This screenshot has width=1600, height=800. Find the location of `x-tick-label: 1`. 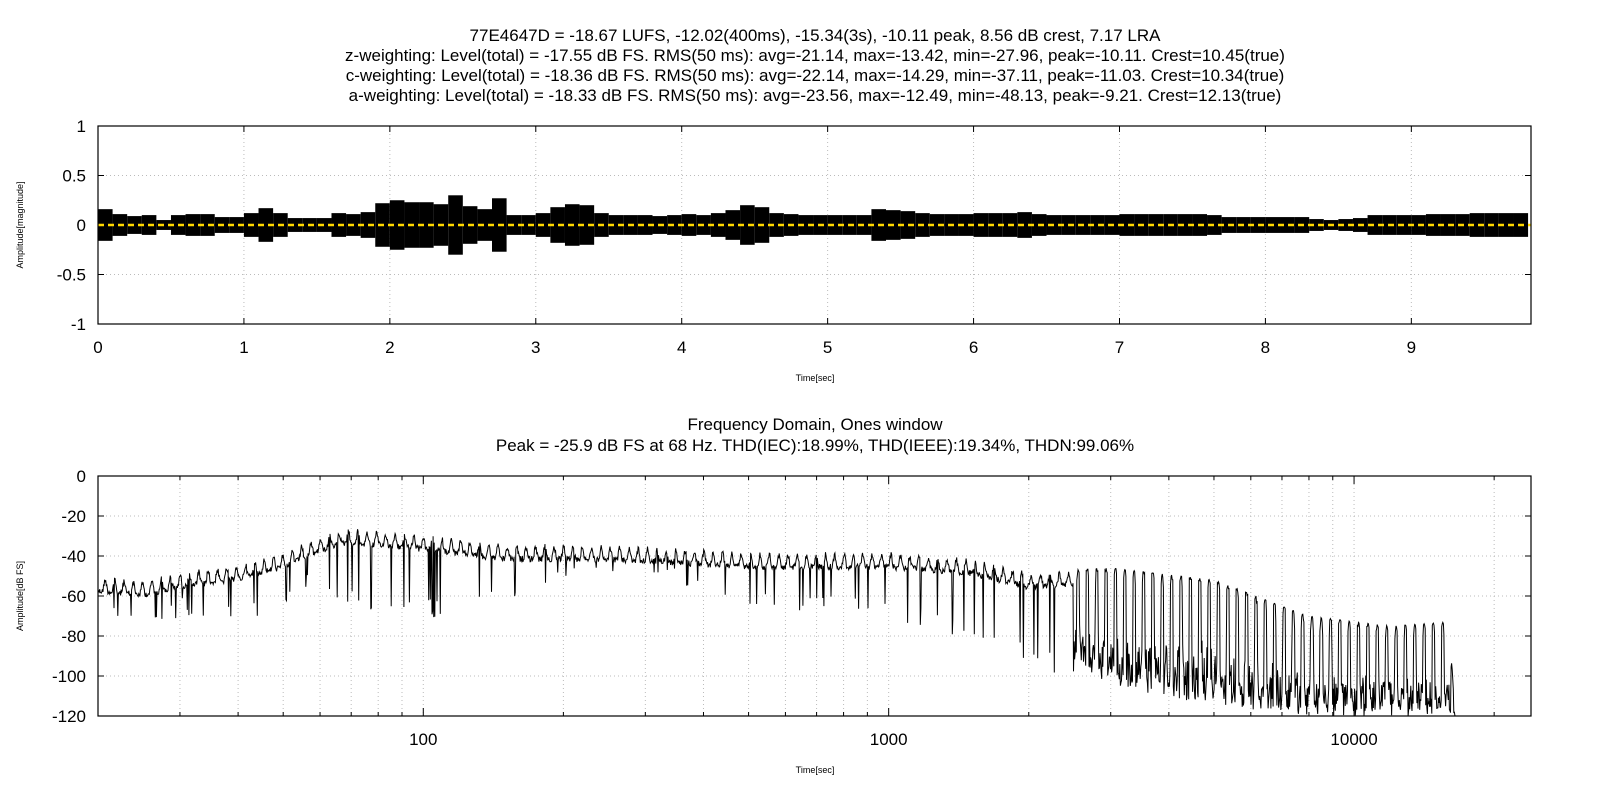

x-tick-label: 1 is located at coordinates (243, 347).